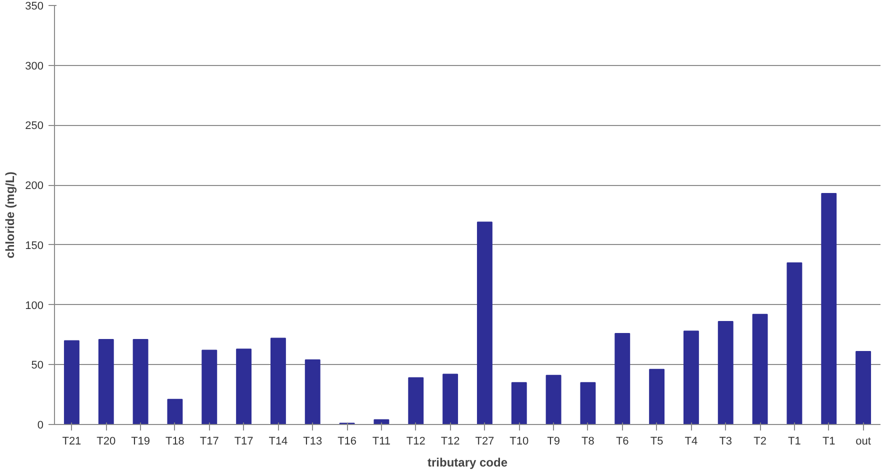 The image size is (885, 472). Describe the element at coordinates (519, 442) in the screenshot. I see `x-tick-label: T10` at that location.